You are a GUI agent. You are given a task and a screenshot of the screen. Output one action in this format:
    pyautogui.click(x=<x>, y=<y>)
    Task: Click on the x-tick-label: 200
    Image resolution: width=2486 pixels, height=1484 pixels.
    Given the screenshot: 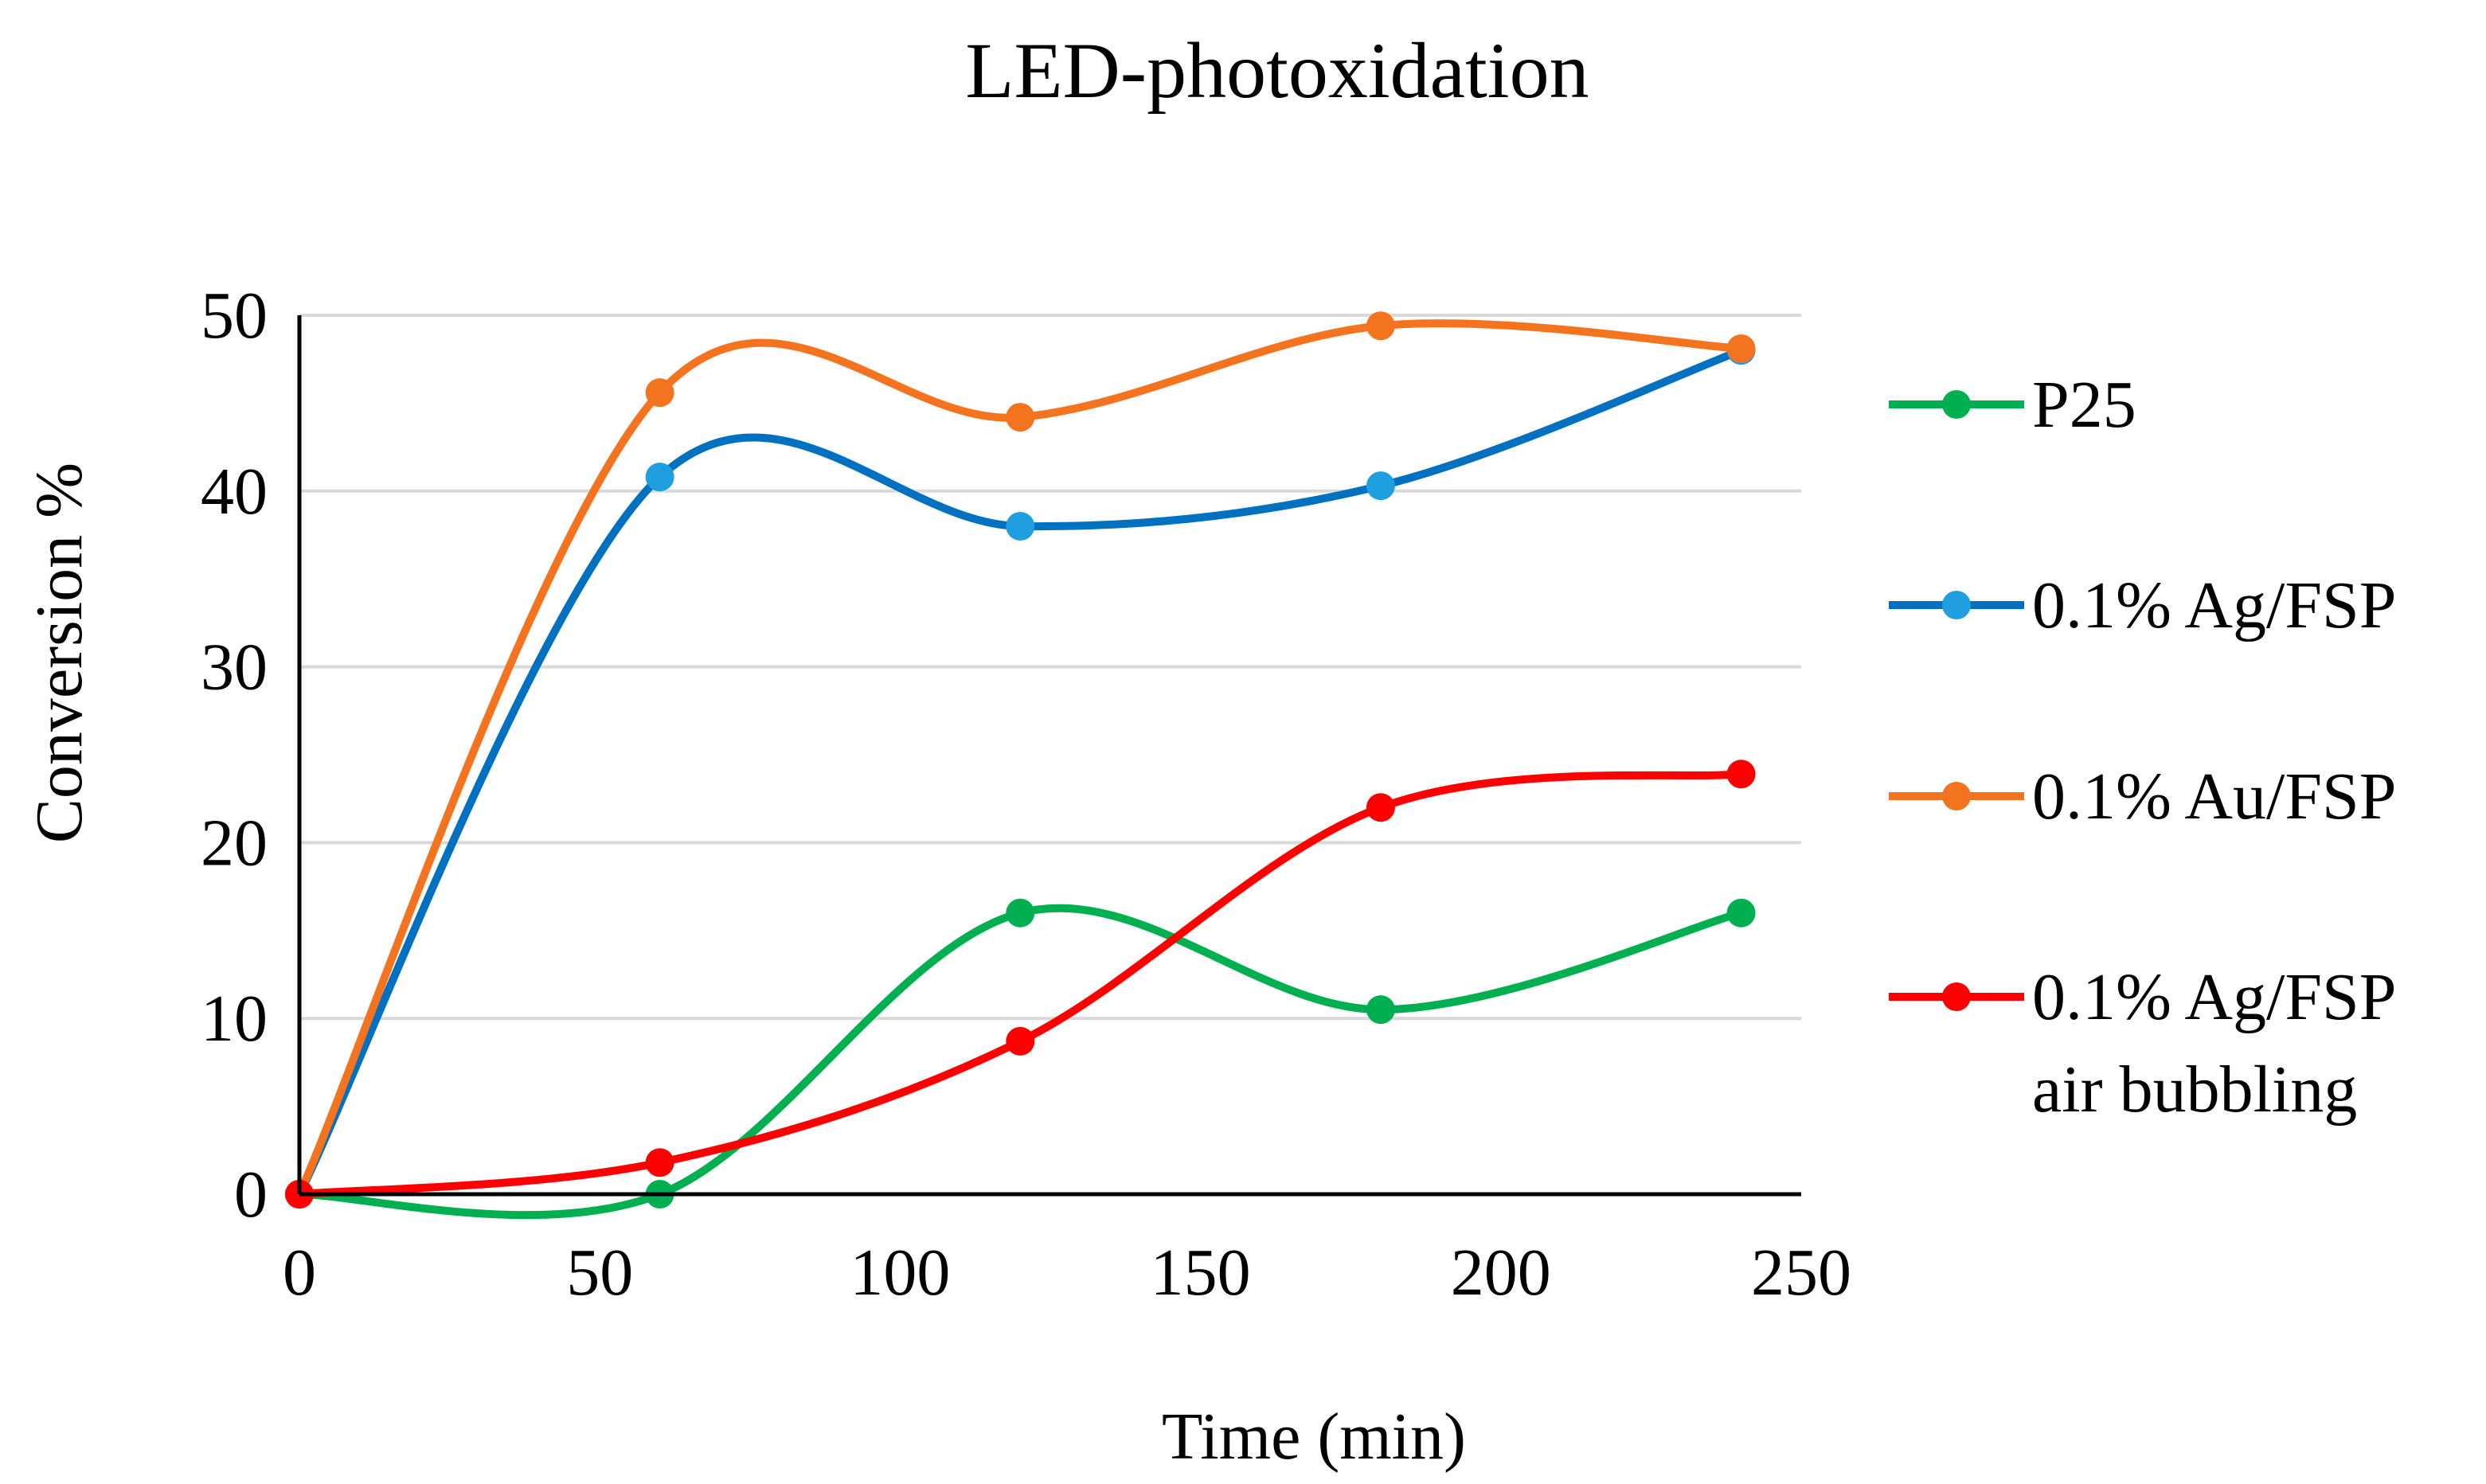 What is the action you would take?
    pyautogui.click(x=1501, y=1273)
    